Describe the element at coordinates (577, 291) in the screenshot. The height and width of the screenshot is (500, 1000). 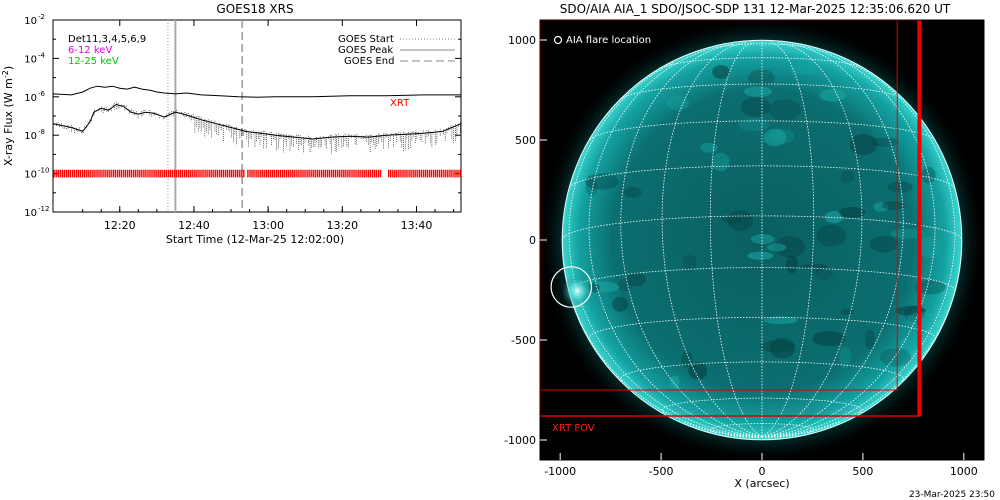
I see `flare-brightening` at that location.